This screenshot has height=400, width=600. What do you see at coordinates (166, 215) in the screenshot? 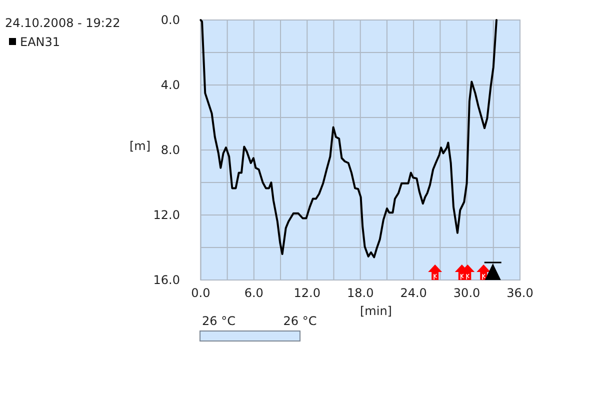
I see `y-tick-label: 12.0` at bounding box center [166, 215].